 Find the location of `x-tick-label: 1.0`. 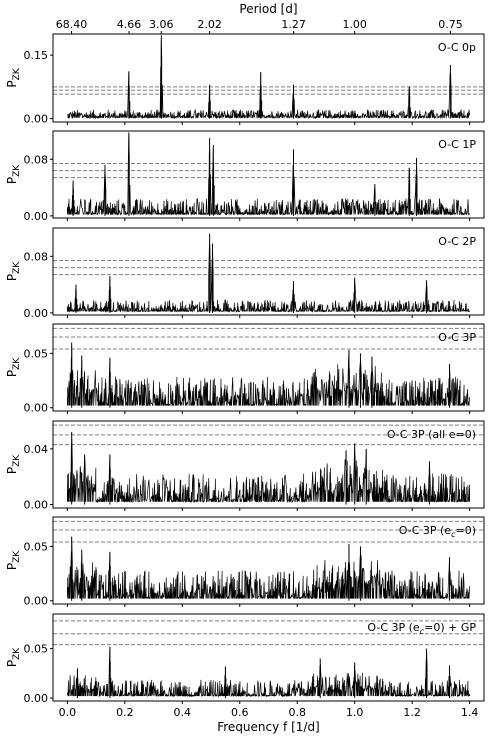

x-tick-label: 1.0 is located at coordinates (355, 712).